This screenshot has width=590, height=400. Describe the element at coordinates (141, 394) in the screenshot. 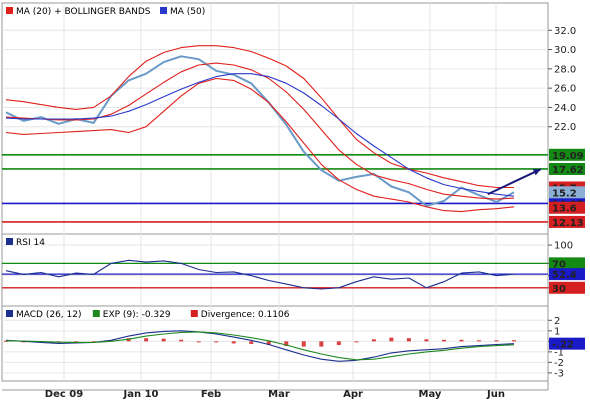

I see `x-tick-label: Jan 10` at that location.